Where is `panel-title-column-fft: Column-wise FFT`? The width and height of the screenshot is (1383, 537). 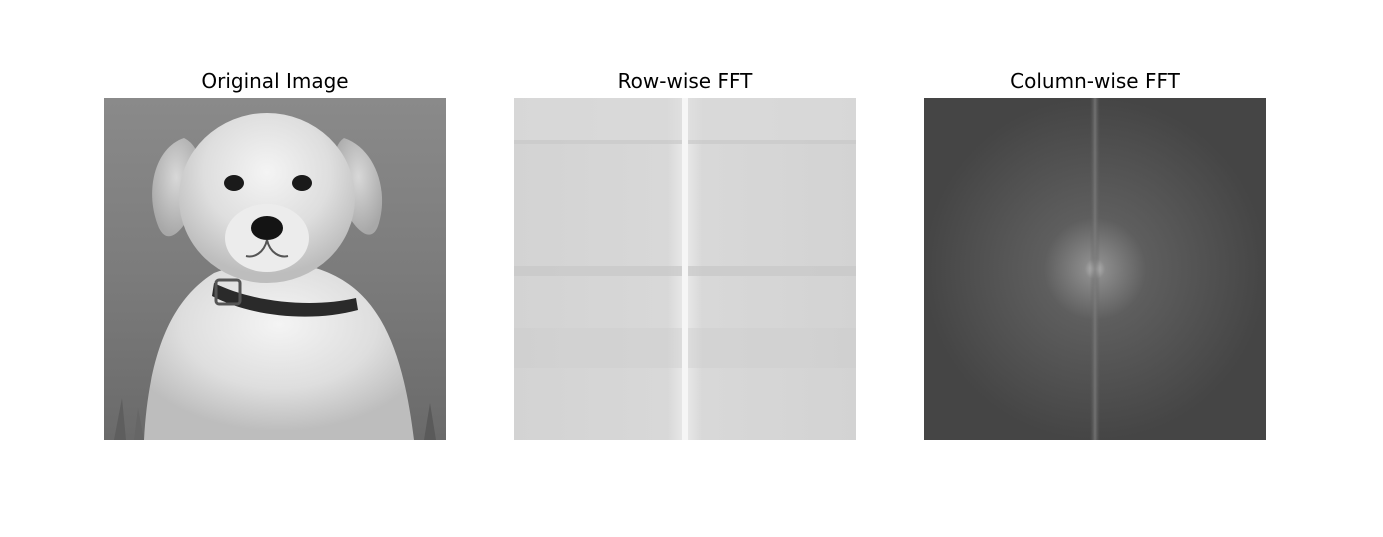 panel-title-column-fft: Column-wise FFT is located at coordinates (1095, 81).